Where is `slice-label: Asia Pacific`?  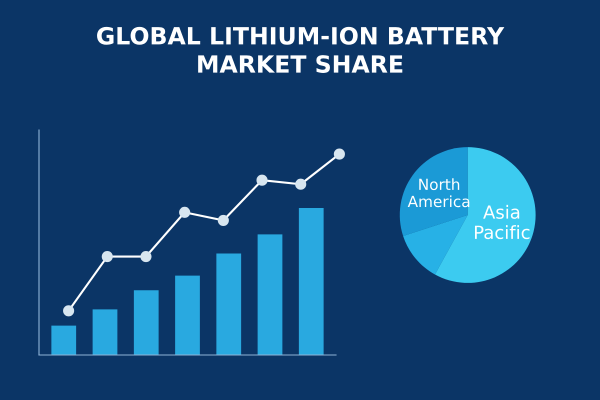
slice-label: Asia Pacific is located at coordinates (502, 222).